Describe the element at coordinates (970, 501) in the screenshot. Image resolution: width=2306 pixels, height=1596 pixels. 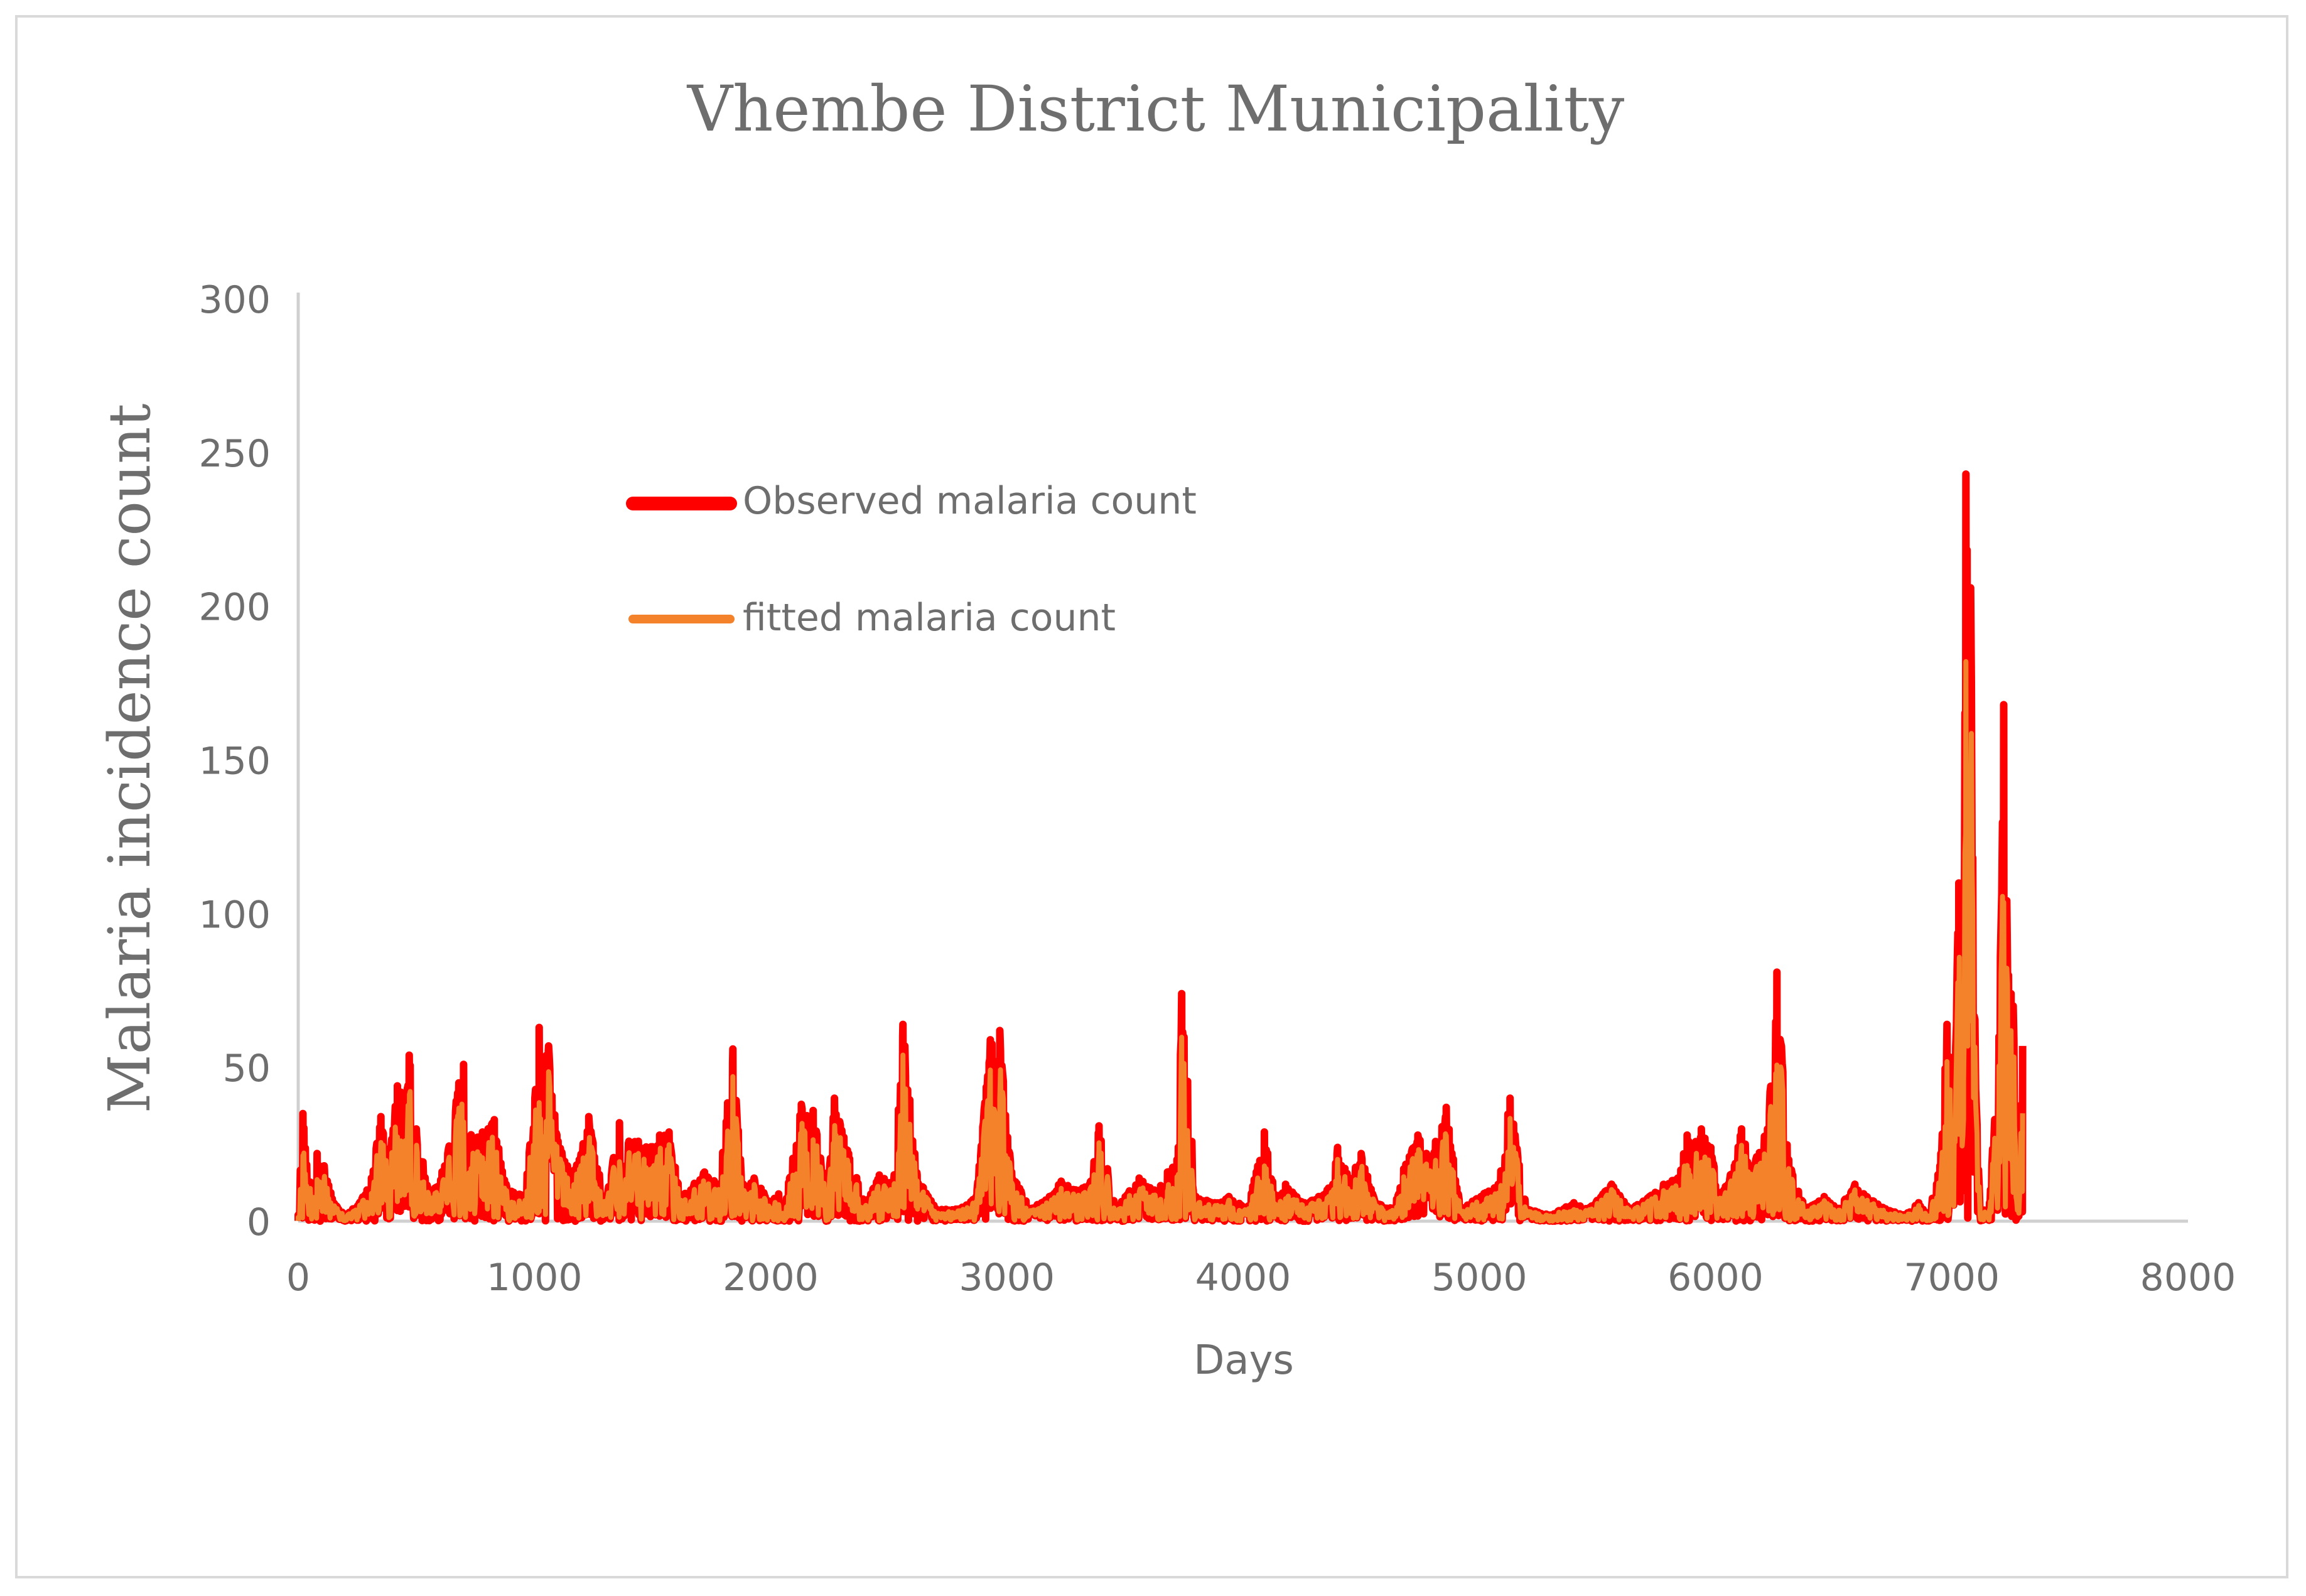
I see `legend-label-observed: Observed malaria count` at that location.